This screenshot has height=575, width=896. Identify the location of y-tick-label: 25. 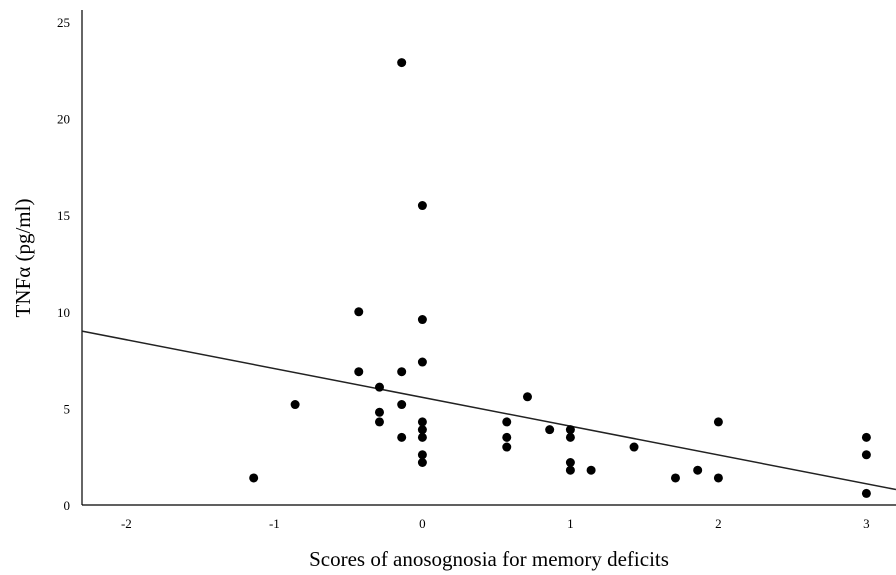
(63, 22).